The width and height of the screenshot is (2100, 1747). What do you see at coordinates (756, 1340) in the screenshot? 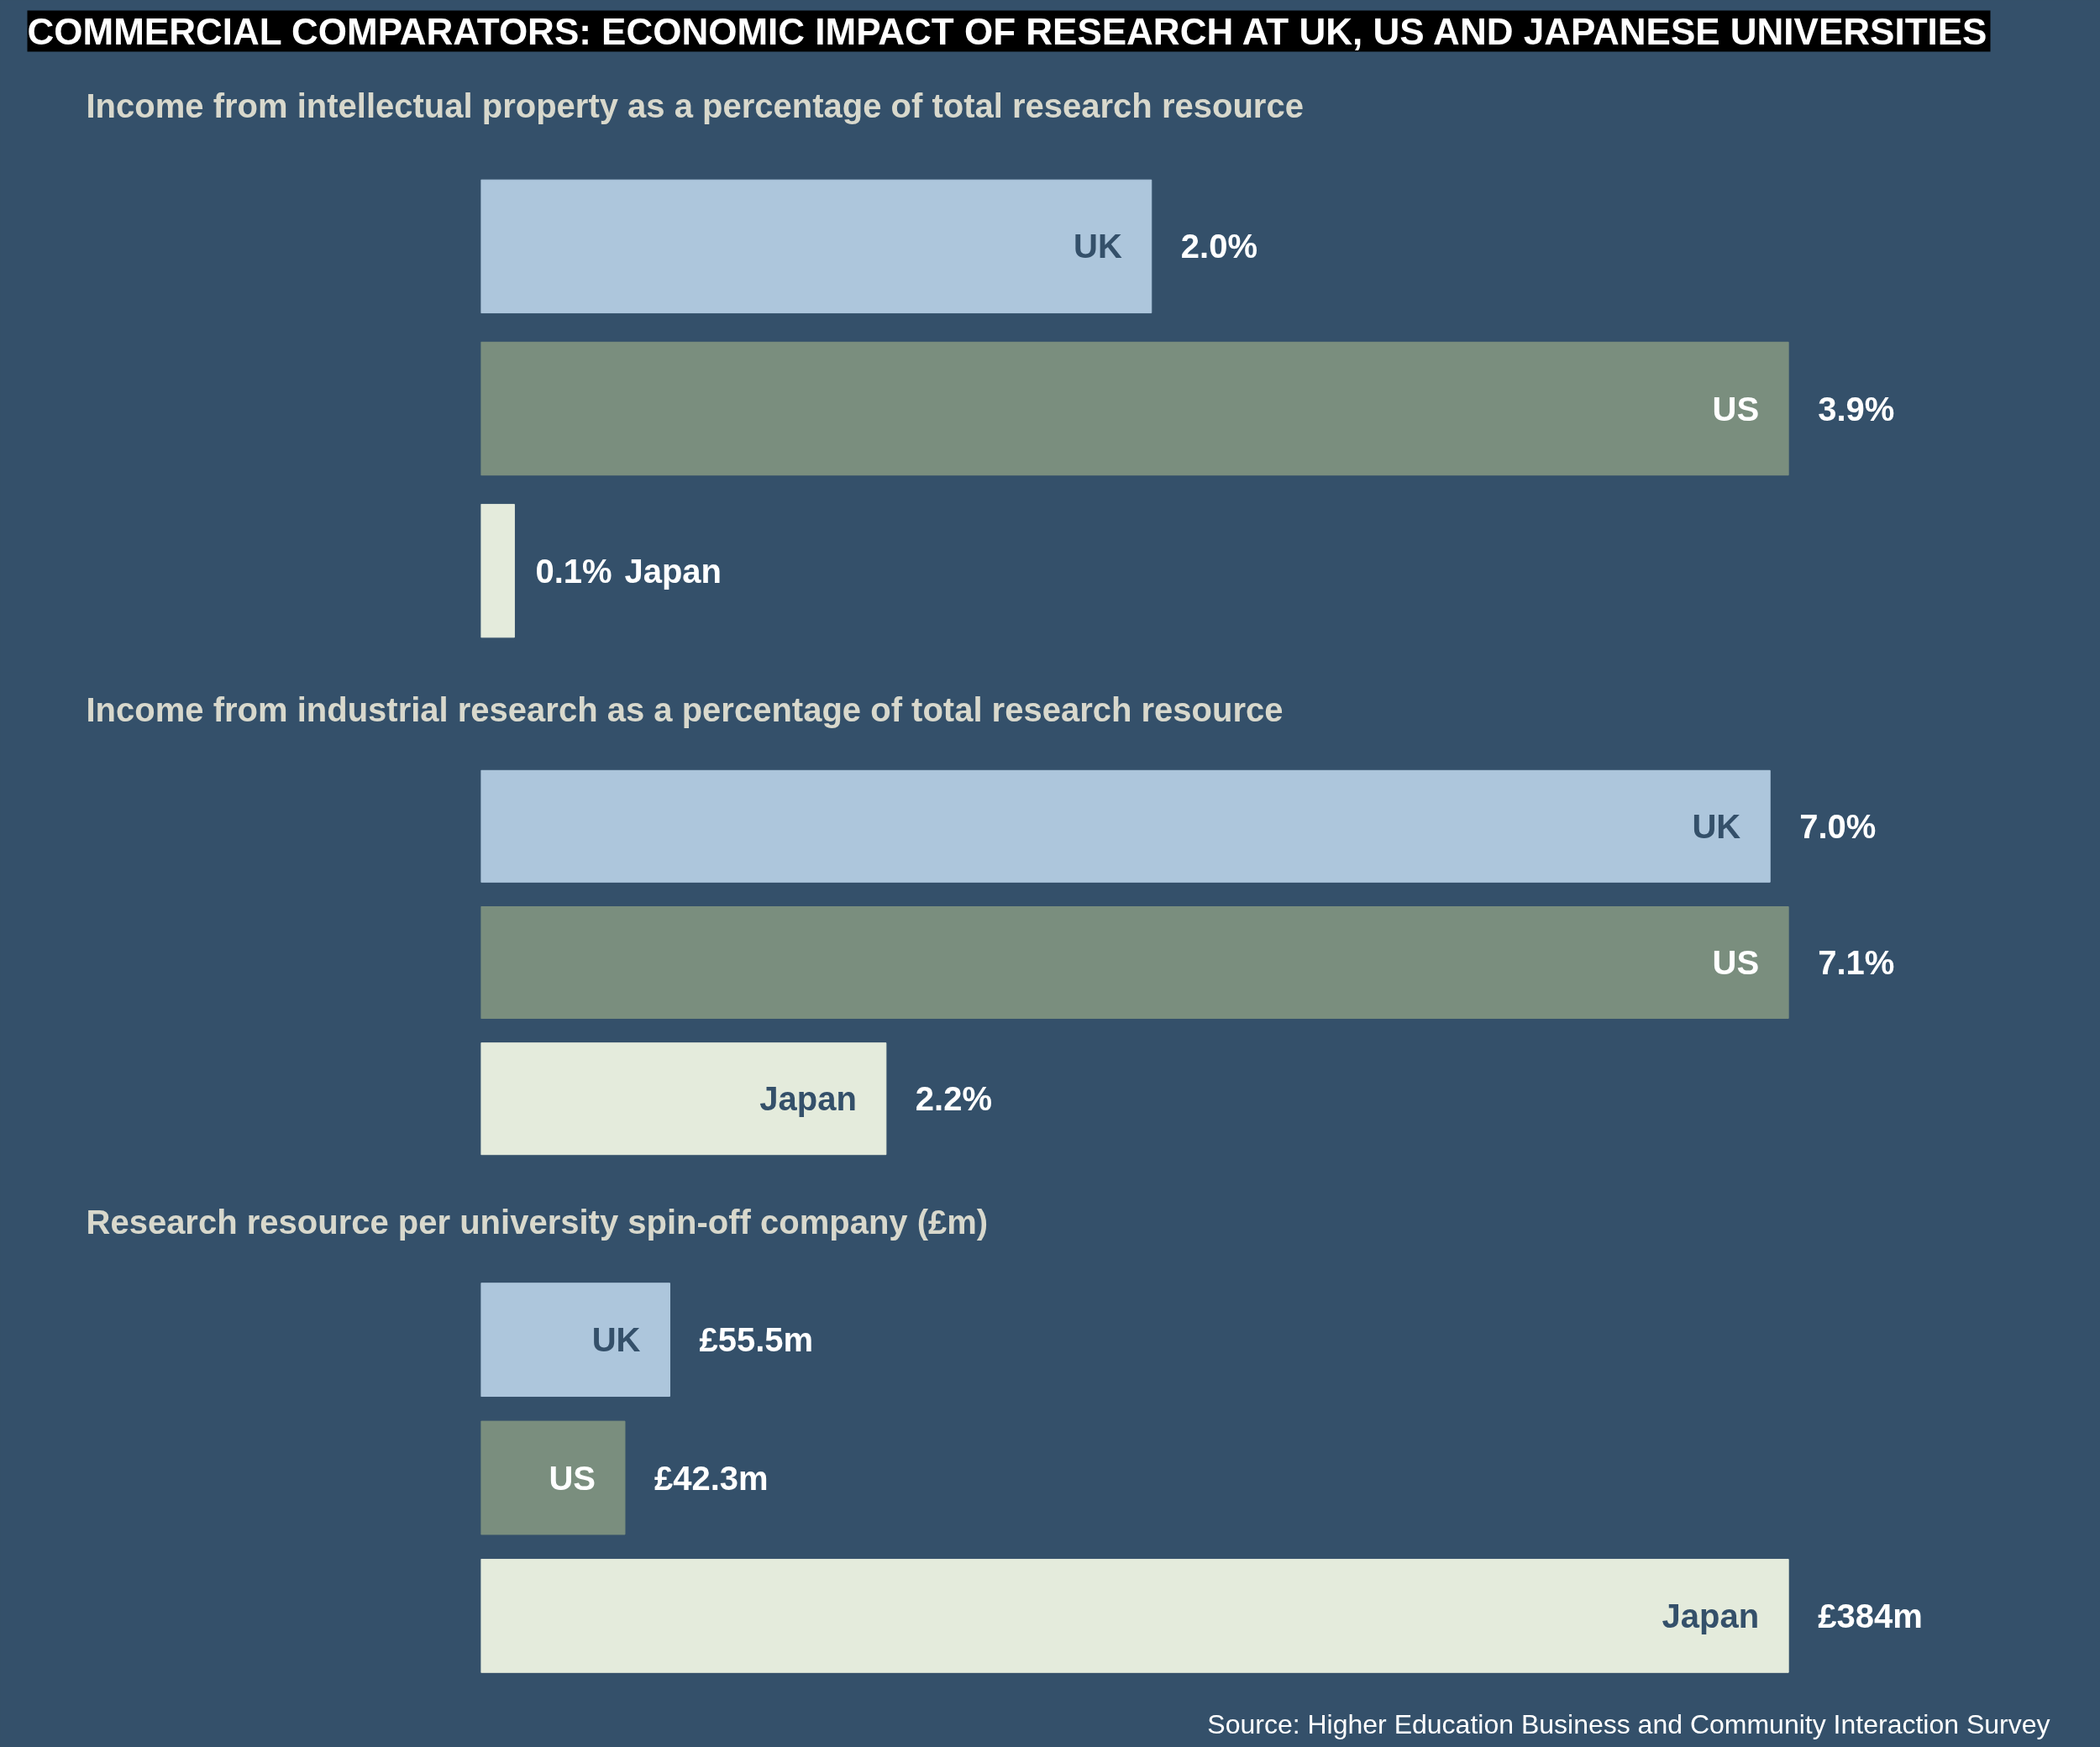
I see `data-label: £55.5m` at bounding box center [756, 1340].